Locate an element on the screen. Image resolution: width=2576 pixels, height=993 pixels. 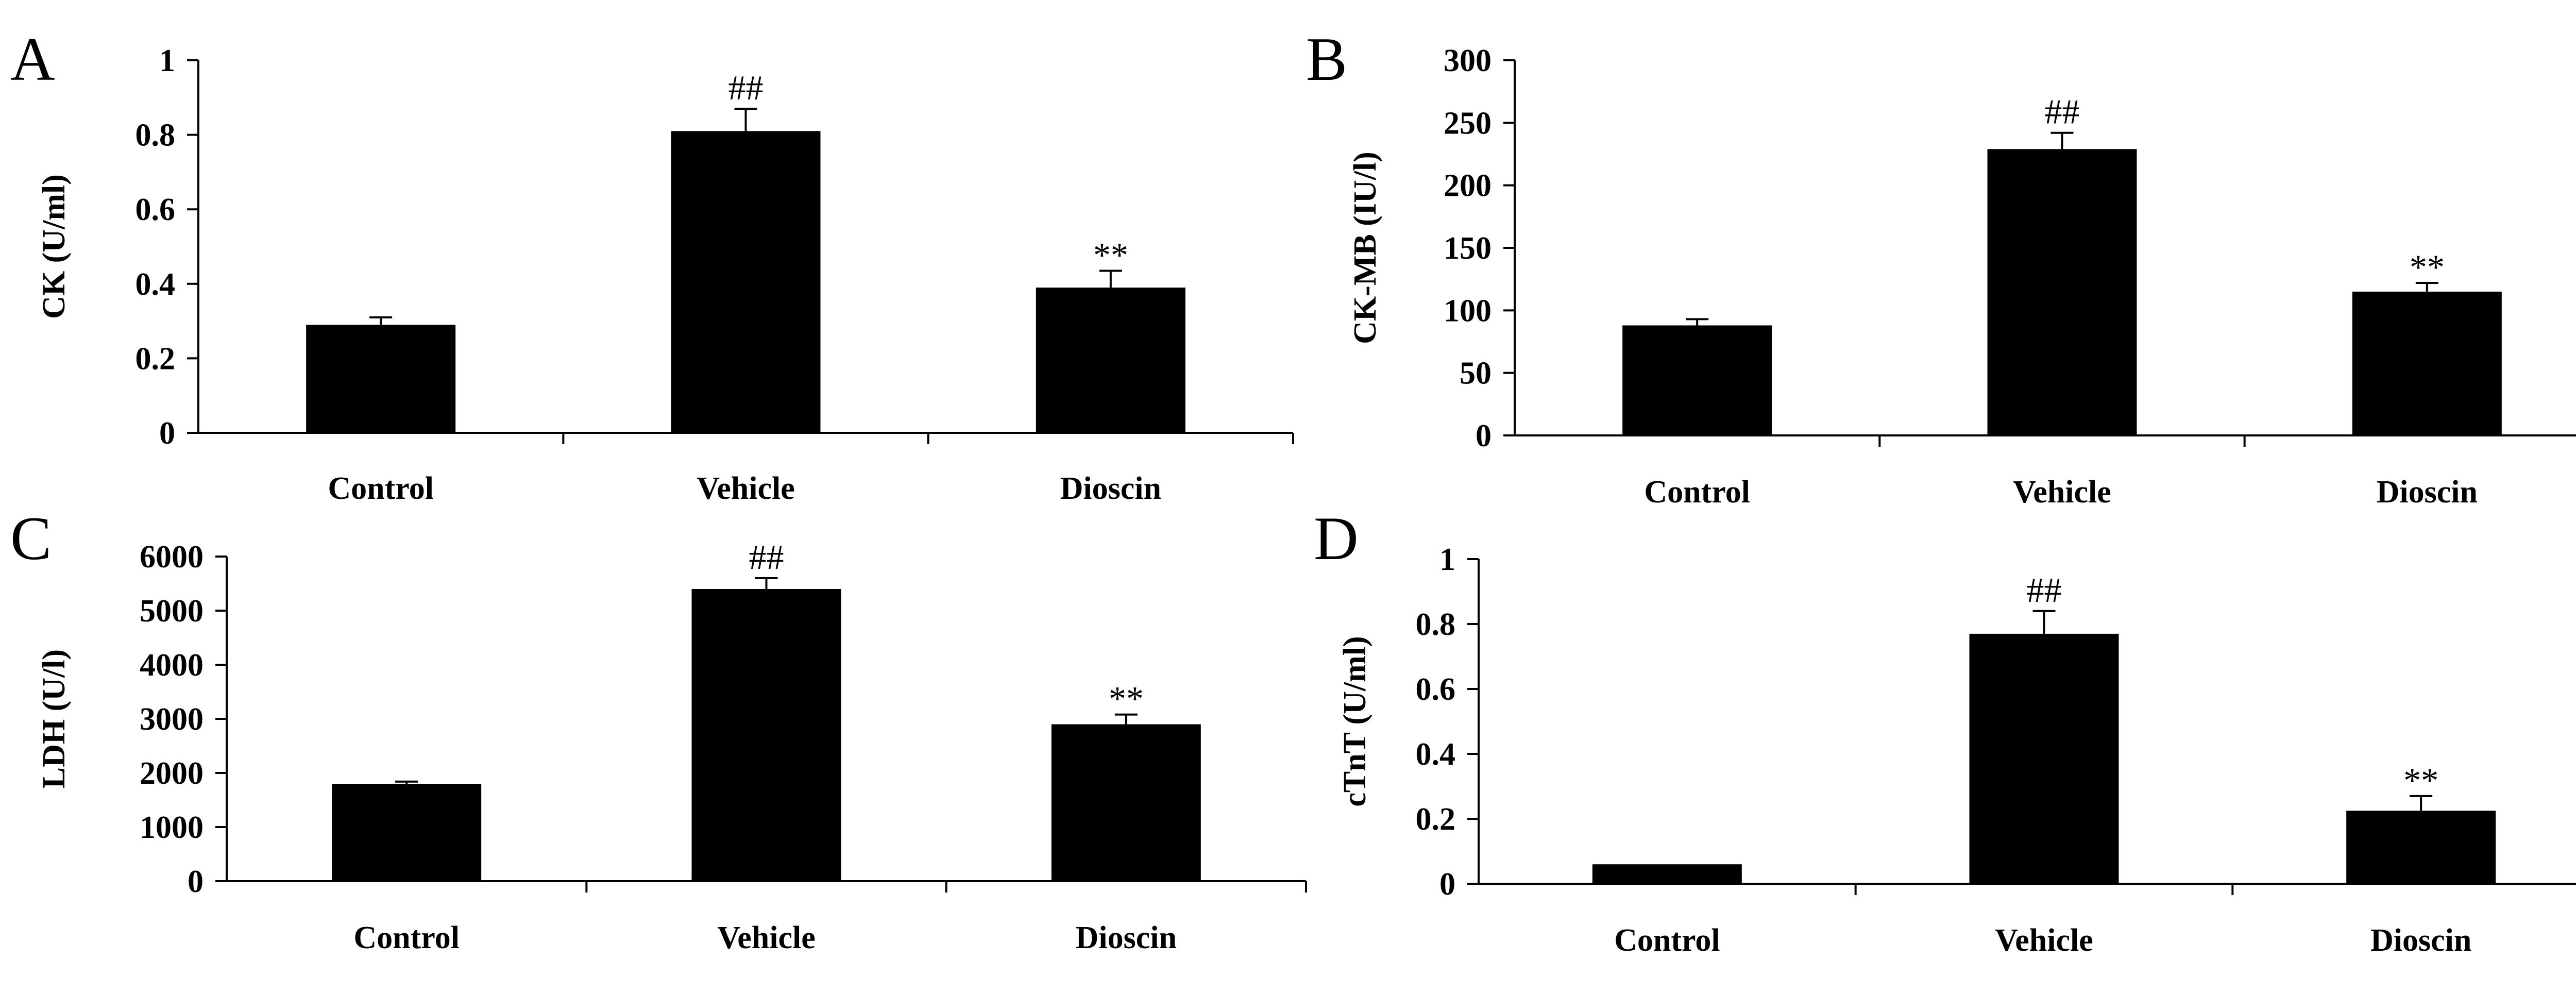
y-tick-label: 50 is located at coordinates (1476, 374).